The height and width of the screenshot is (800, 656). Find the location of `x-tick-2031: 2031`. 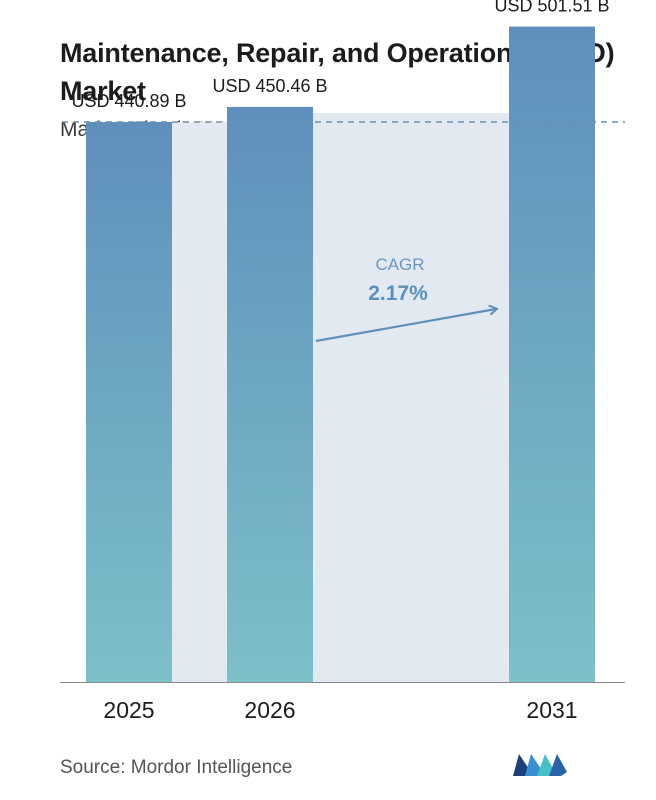

x-tick-2031: 2031 is located at coordinates (551, 710).